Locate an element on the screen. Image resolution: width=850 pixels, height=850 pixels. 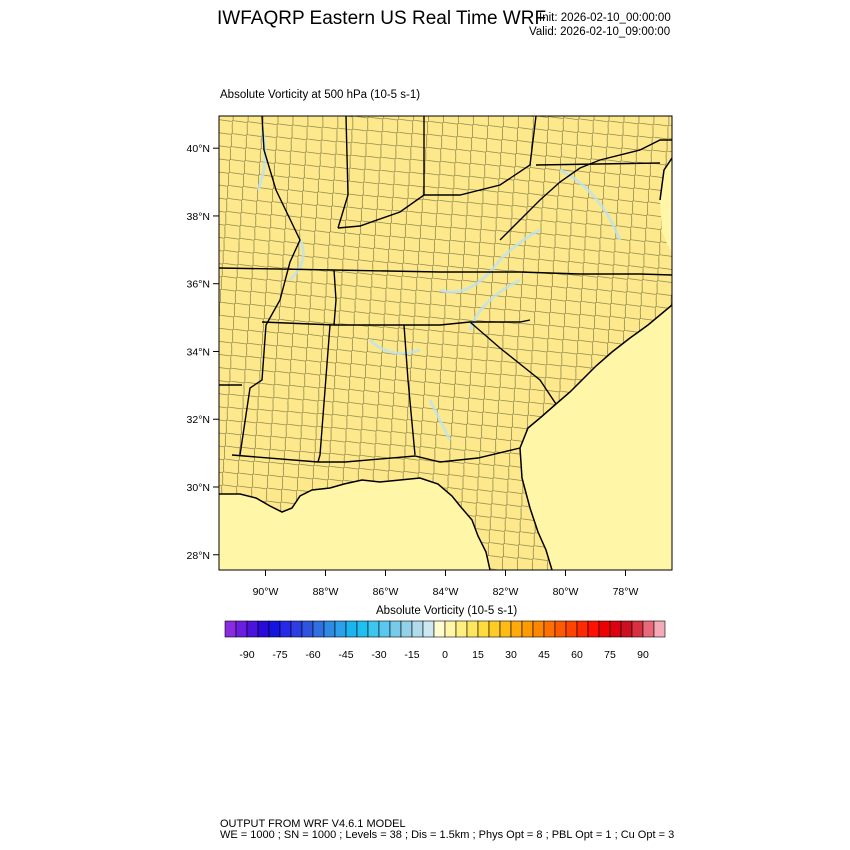
latitude-axis: 40°N 38°N 36°N 34°N 32°N 30°N 28°N is located at coordinates (203, 352).